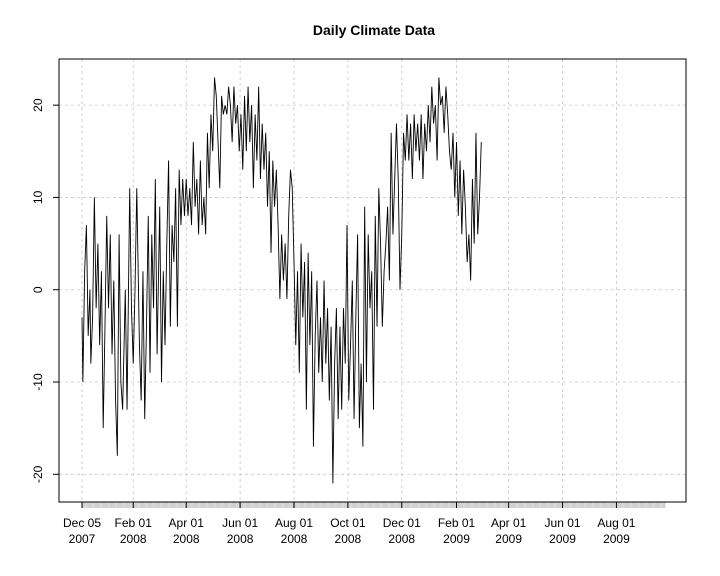  I want to click on y-axis: -20 -10 0 10 20, so click(45, 290).